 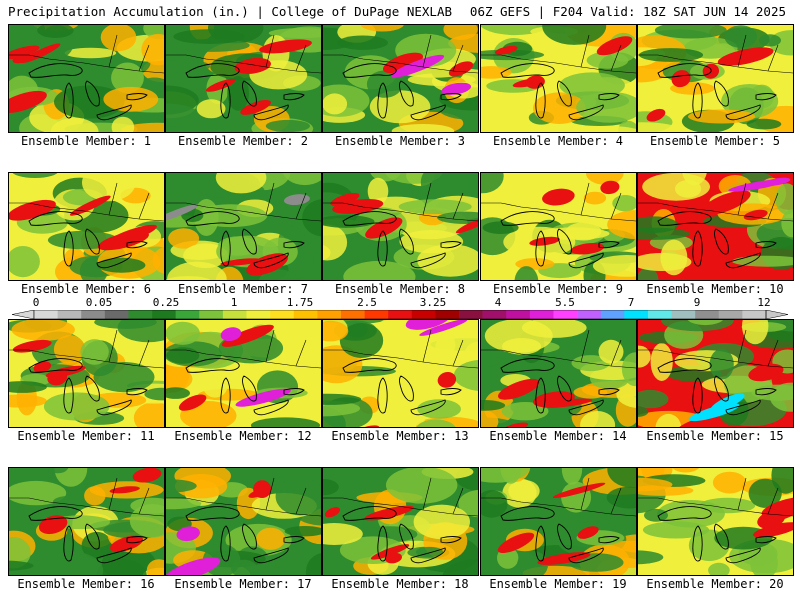 I want to click on ensemble-member-label: Ensemble Member: 10, so click(x=715, y=289).